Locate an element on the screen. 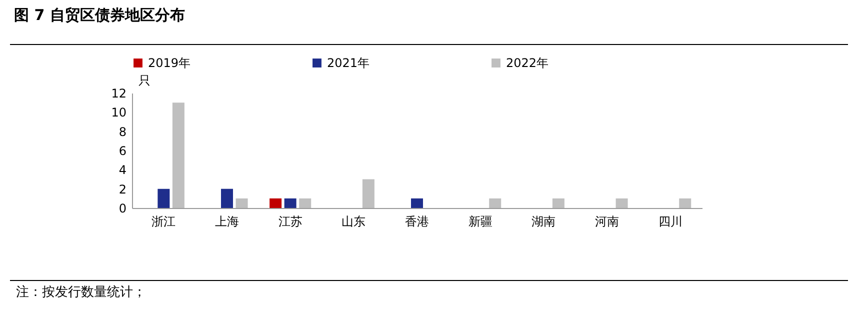 The width and height of the screenshot is (853, 325). x-tick-label: 浙江 is located at coordinates (164, 221).